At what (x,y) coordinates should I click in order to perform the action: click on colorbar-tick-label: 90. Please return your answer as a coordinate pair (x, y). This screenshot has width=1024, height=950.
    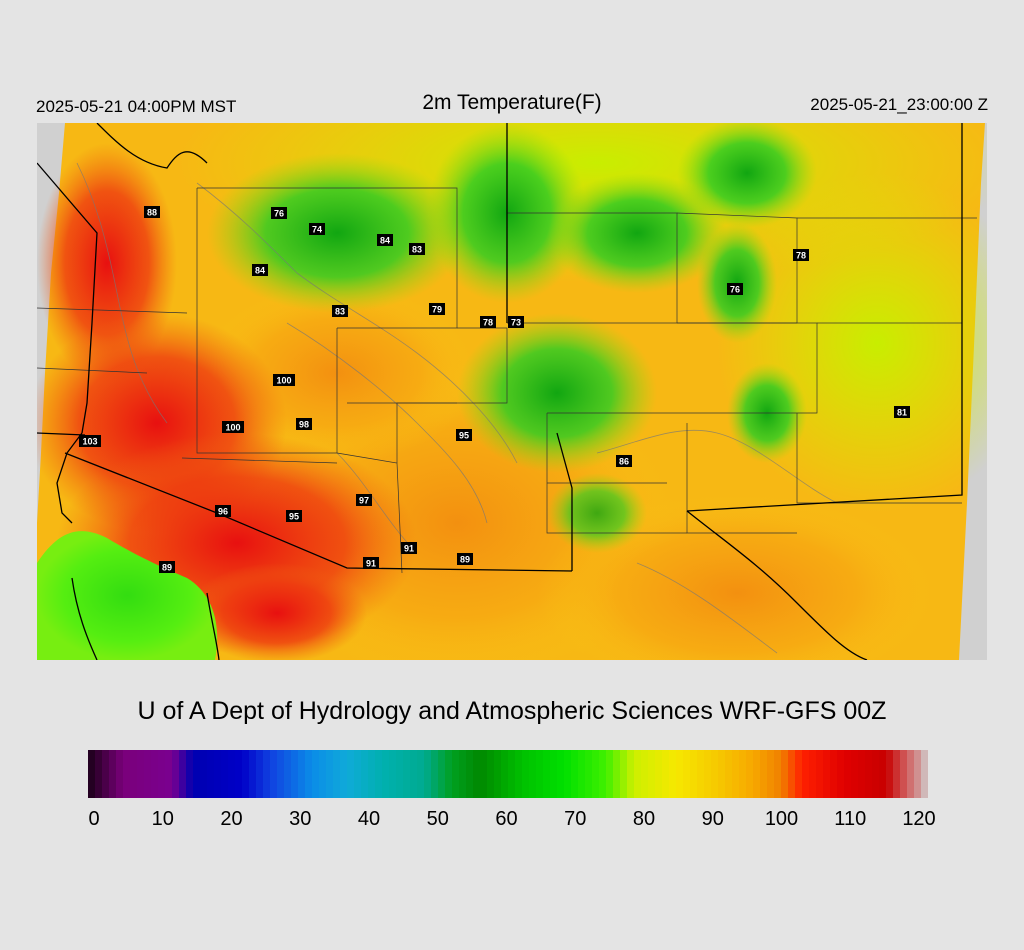
    Looking at the image, I should click on (712, 819).